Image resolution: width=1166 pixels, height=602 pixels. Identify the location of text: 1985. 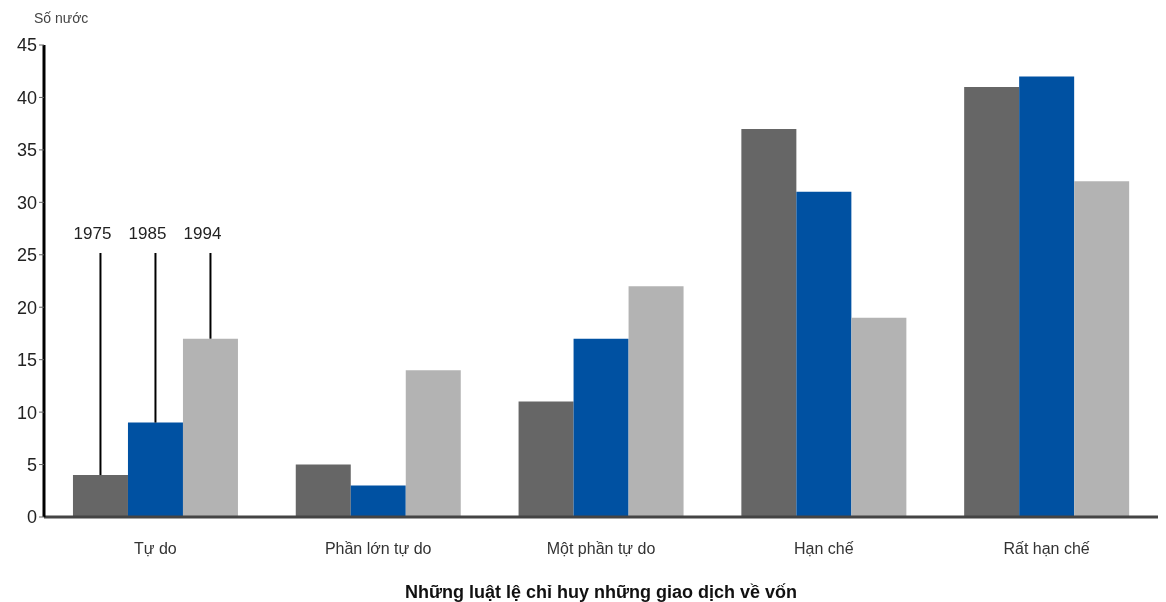
(147, 233).